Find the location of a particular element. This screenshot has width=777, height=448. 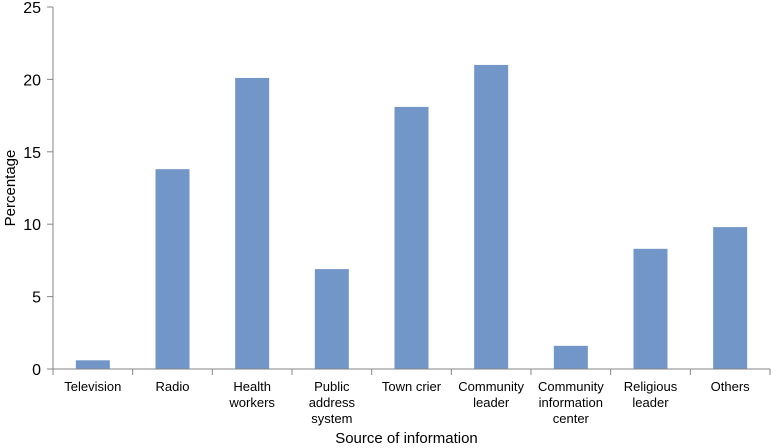

x-category-label: Others is located at coordinates (731, 386).